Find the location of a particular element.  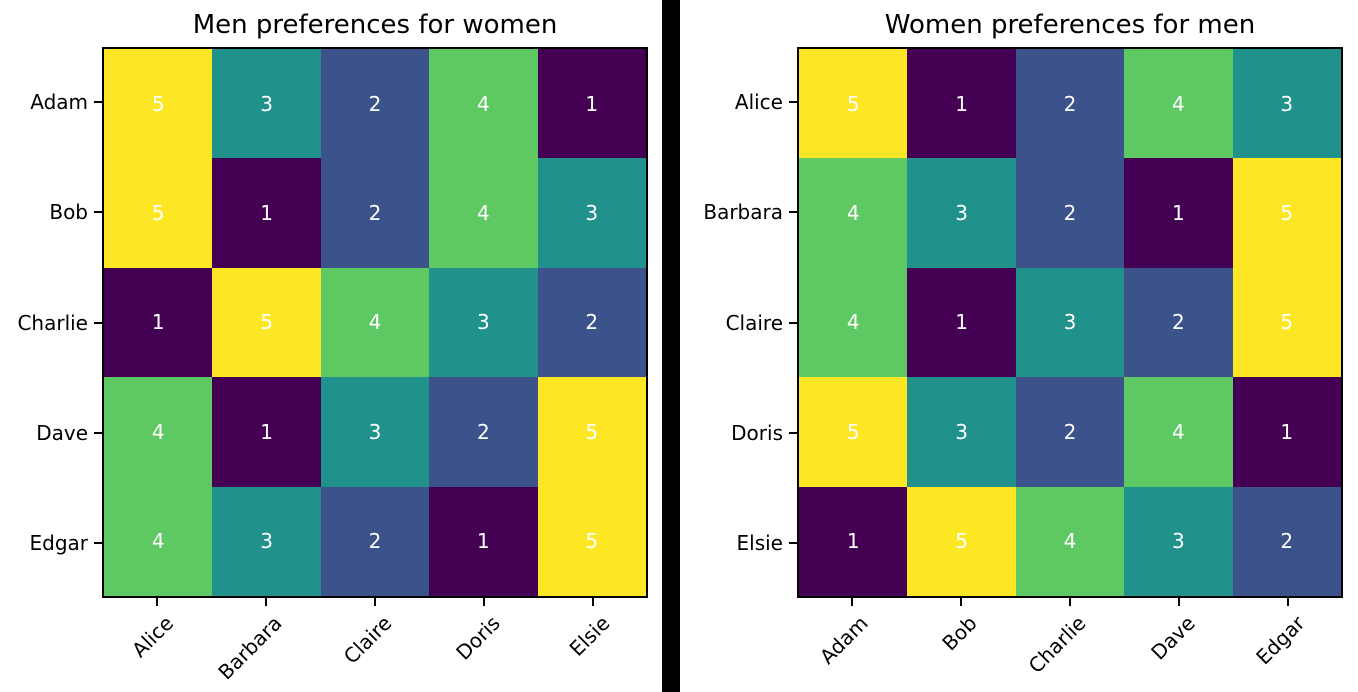

y-axis-label: Elsie is located at coordinates (759, 542).